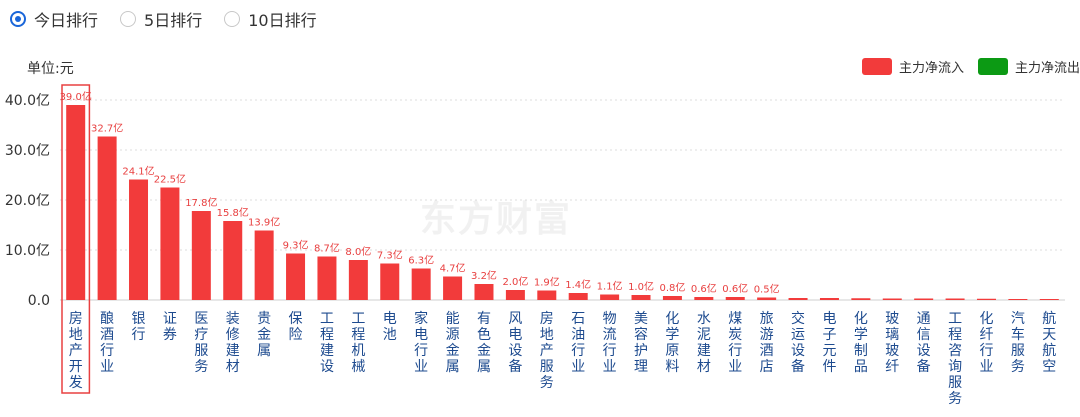 Image resolution: width=1080 pixels, height=417 pixels. I want to click on x-tick-char: 航, so click(1049, 351).